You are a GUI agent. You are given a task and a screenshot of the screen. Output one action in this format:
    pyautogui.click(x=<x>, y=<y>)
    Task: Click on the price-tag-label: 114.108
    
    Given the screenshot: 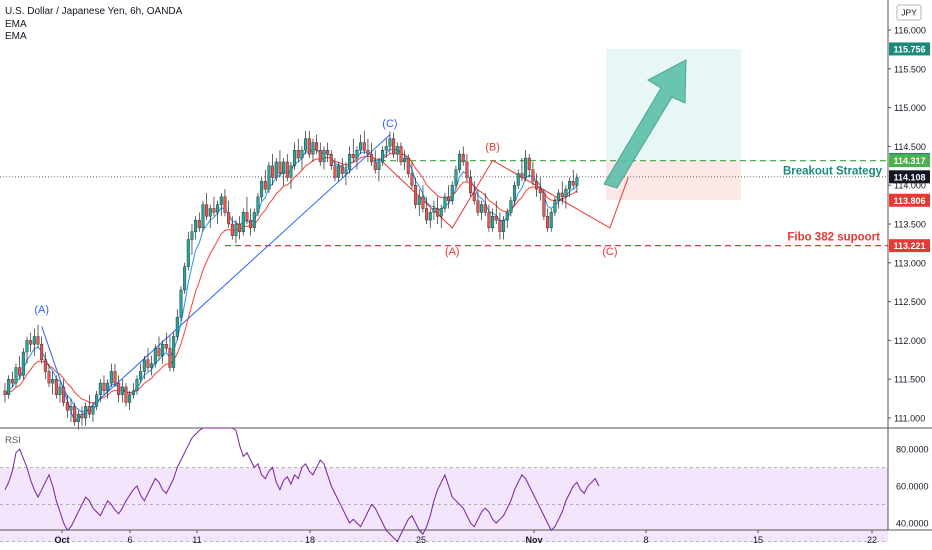 What is the action you would take?
    pyautogui.click(x=909, y=177)
    